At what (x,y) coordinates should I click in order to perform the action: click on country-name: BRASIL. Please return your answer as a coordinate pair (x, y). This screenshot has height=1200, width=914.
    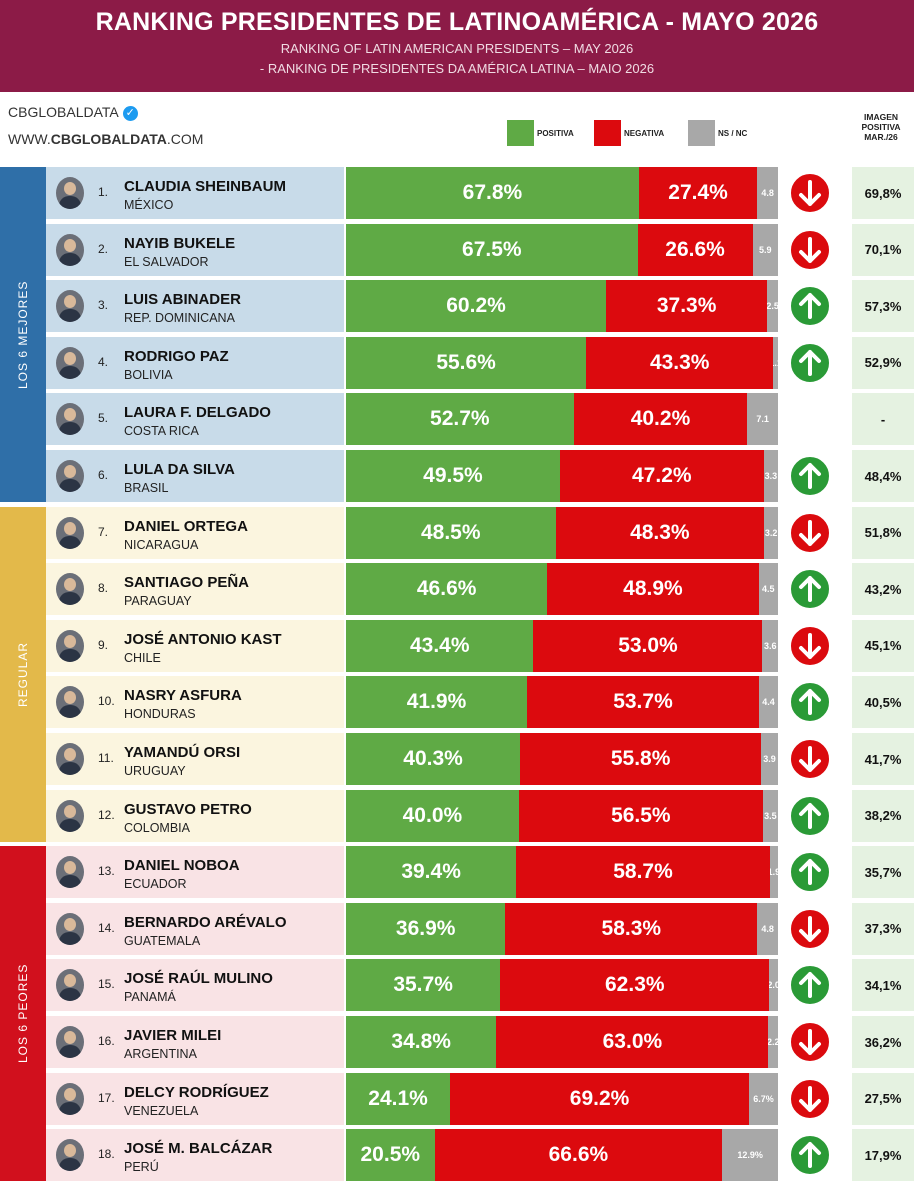
    Looking at the image, I should click on (146, 488).